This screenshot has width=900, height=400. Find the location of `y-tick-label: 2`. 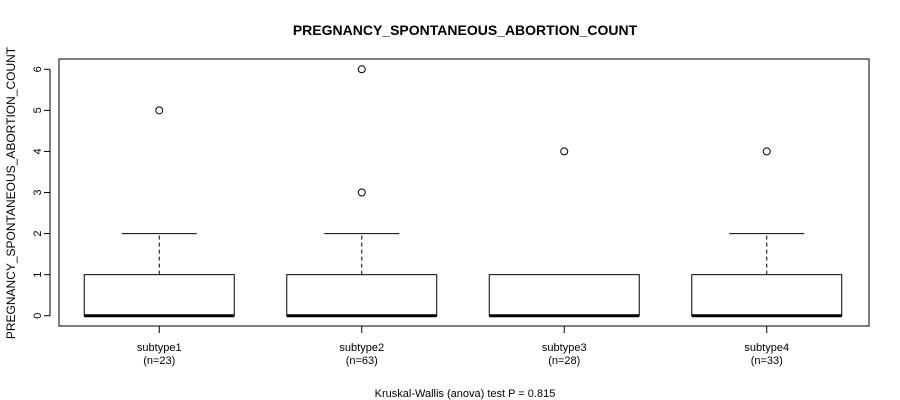

y-tick-label: 2 is located at coordinates (38, 234).